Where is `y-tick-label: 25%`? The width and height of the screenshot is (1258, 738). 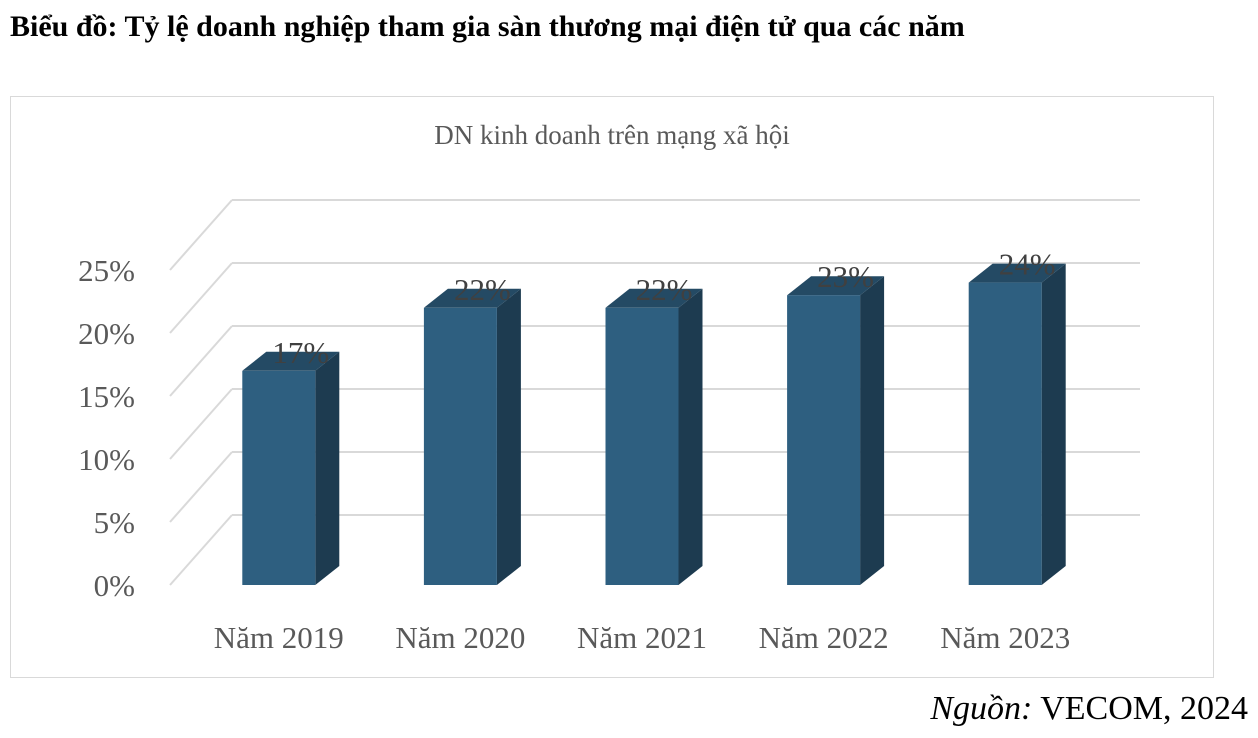
y-tick-label: 25% is located at coordinates (106, 270).